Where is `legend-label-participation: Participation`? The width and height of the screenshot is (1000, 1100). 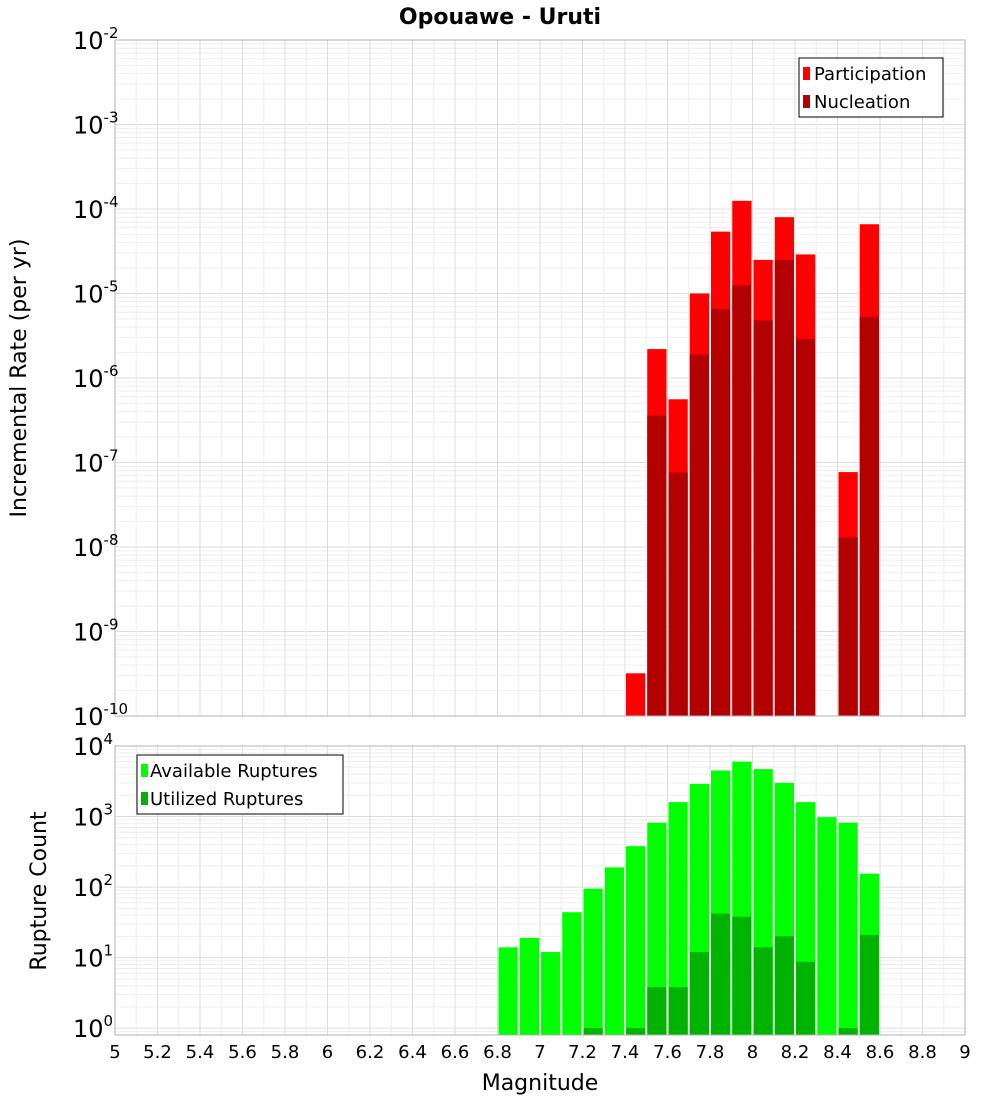 legend-label-participation: Participation is located at coordinates (870, 74).